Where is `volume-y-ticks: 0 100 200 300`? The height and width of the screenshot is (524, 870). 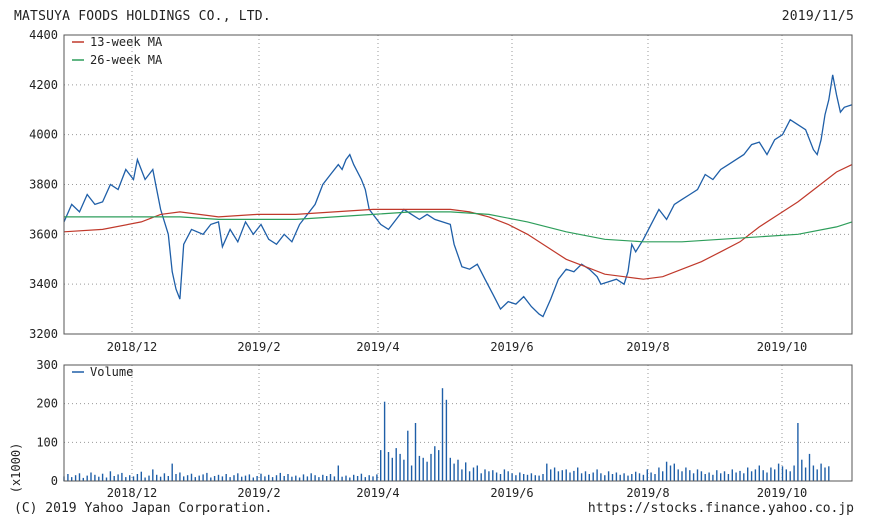
volume-y-ticks: 0 100 200 300 is located at coordinates (47, 423).